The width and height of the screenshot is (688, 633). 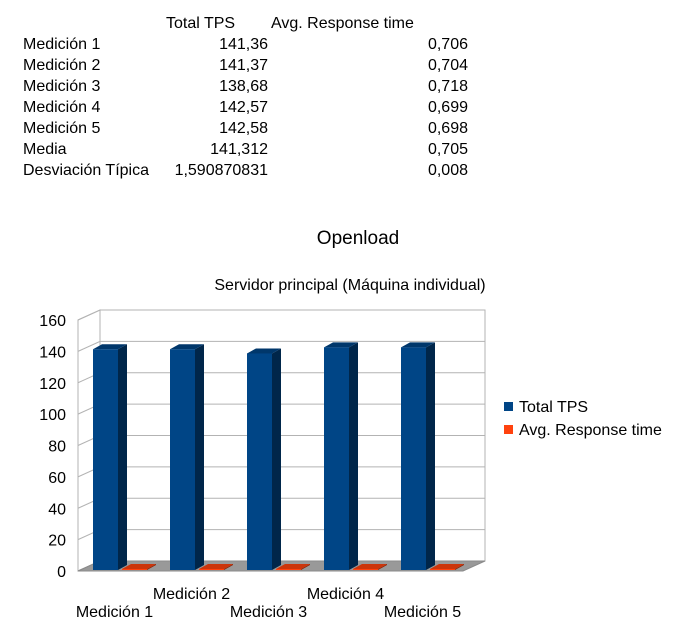 What do you see at coordinates (62, 65) in the screenshot?
I see `table-row-label: Medición 2` at bounding box center [62, 65].